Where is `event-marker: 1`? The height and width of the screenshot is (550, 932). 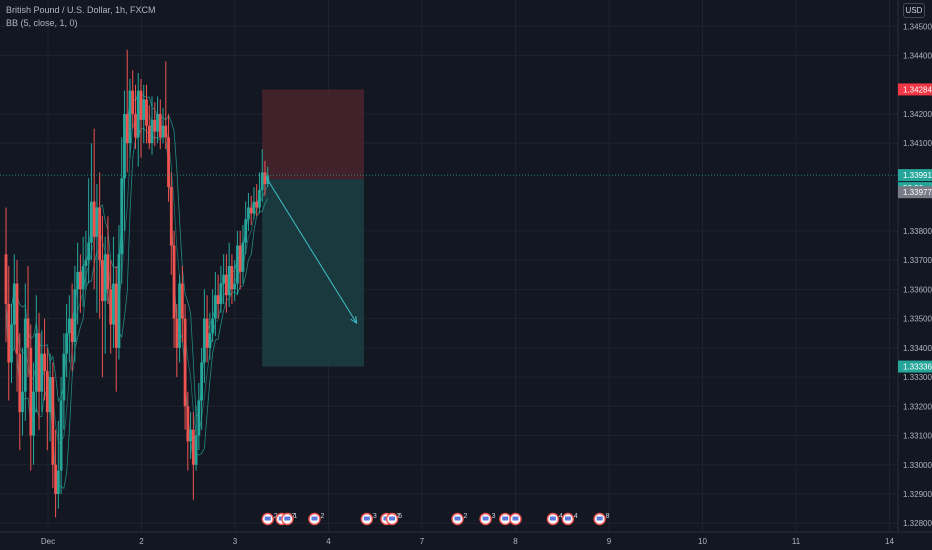 event-marker: 1 is located at coordinates (289, 519).